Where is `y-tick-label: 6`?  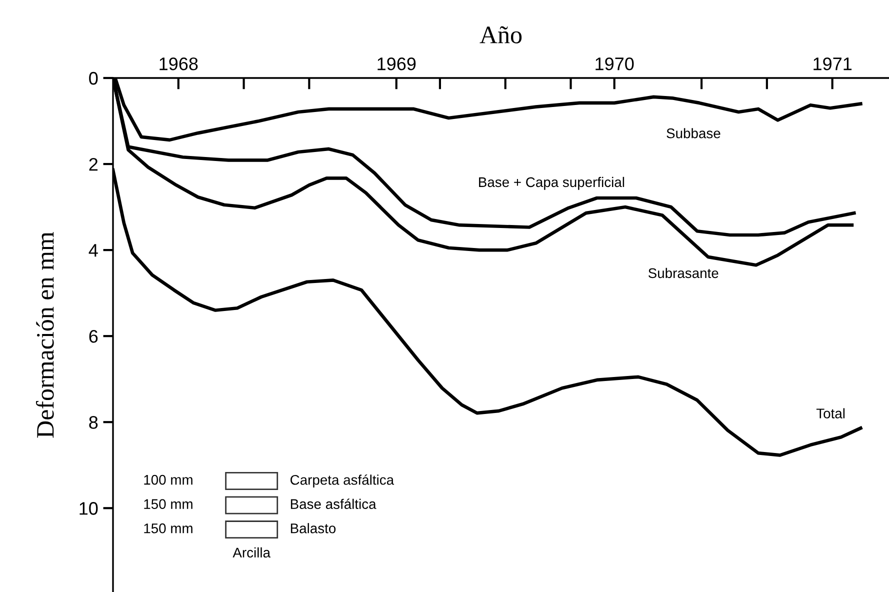 y-tick-label: 6 is located at coordinates (93, 336).